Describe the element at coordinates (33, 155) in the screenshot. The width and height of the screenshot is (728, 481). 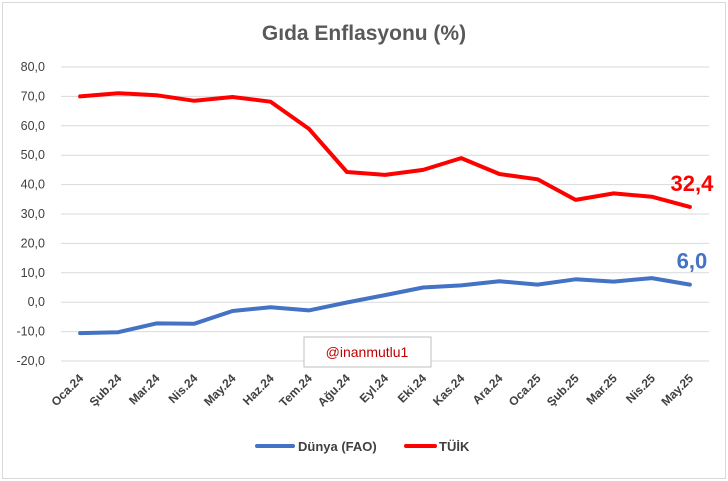
I see `y-tick-label: 50,0` at that location.